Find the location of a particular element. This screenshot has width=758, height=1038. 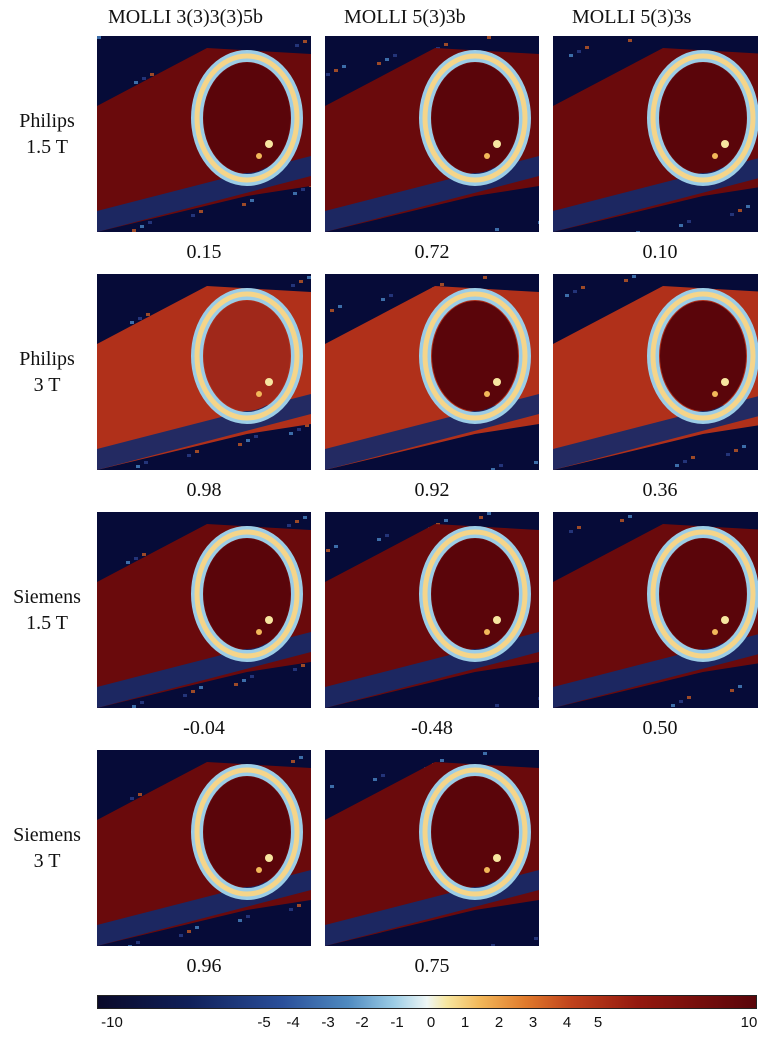

value-label: 0.15 is located at coordinates (204, 252).